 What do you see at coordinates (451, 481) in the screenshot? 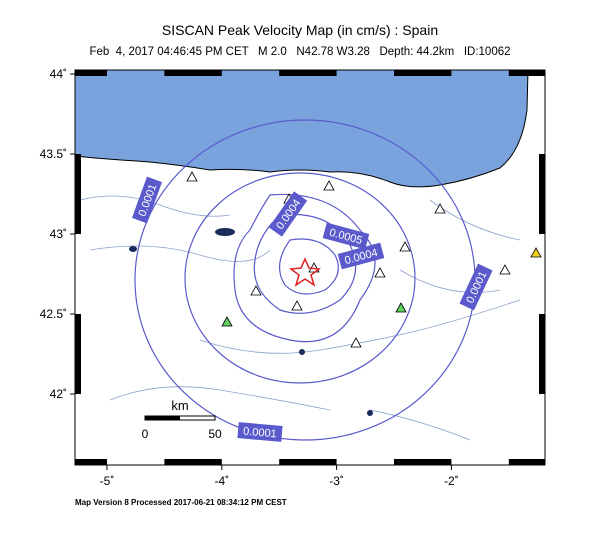
I see `lon-tick-label: -2˚` at bounding box center [451, 481].